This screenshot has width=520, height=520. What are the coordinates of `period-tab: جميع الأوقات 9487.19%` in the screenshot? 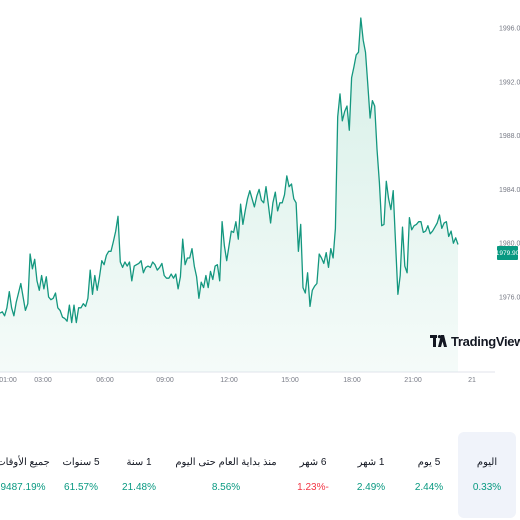 It's located at (26, 475).